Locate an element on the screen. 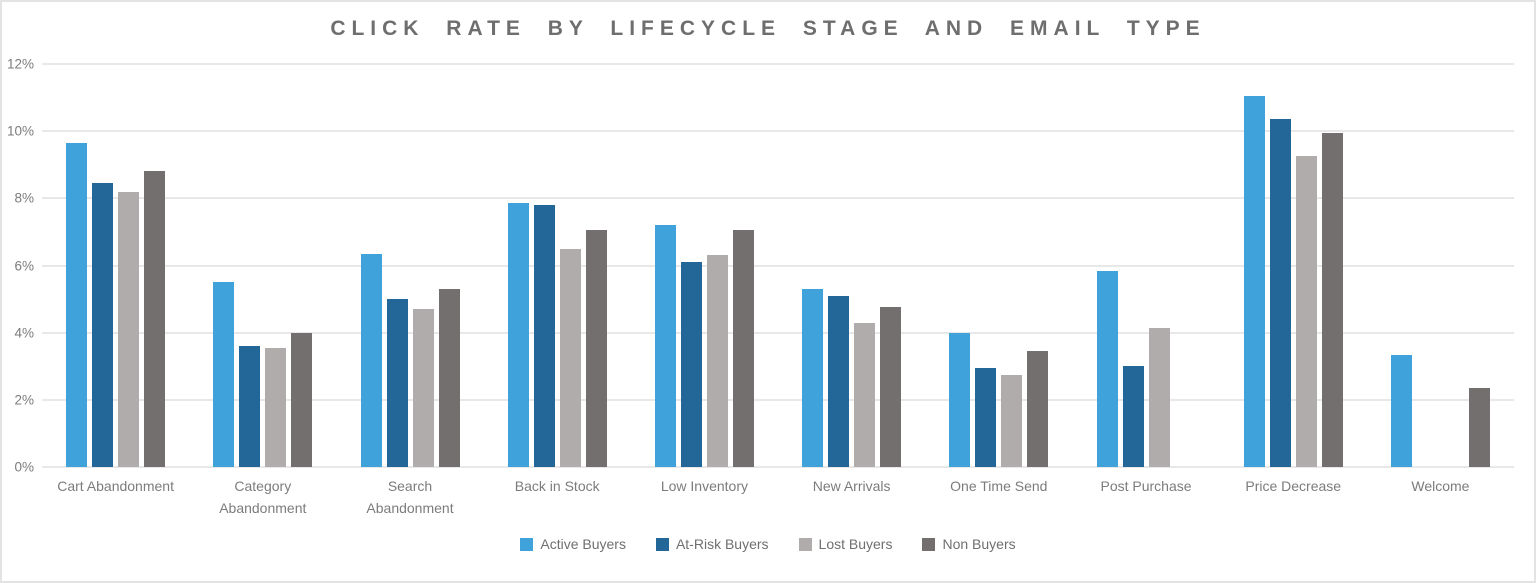 The height and width of the screenshot is (583, 1536). legend-item: At-Risk Buyers is located at coordinates (712, 544).